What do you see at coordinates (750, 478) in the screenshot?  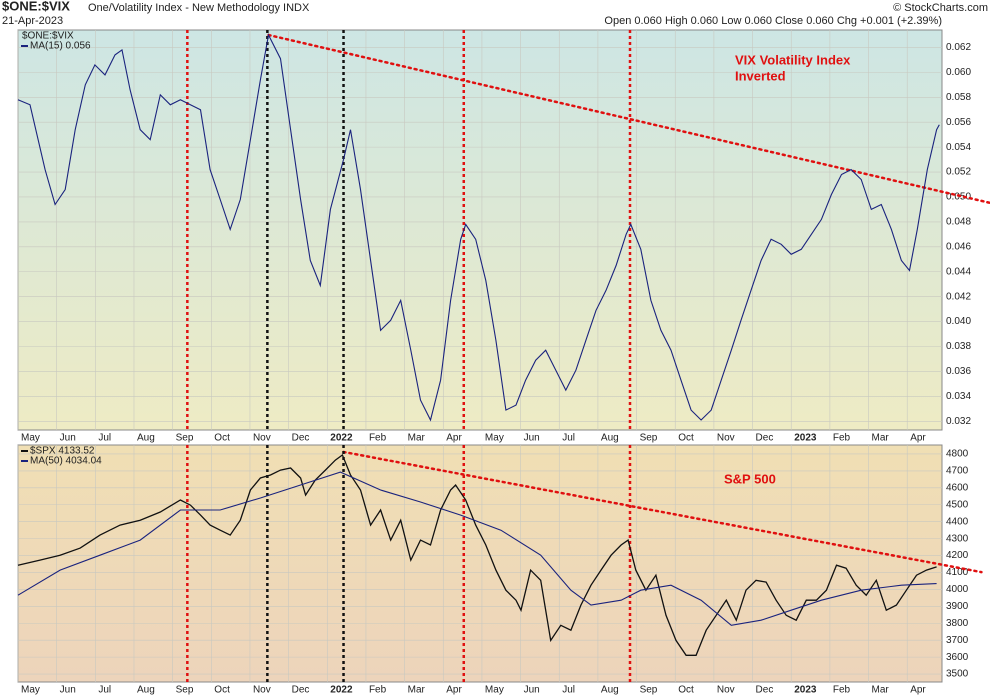 I see `annotation: S&P 500` at bounding box center [750, 478].